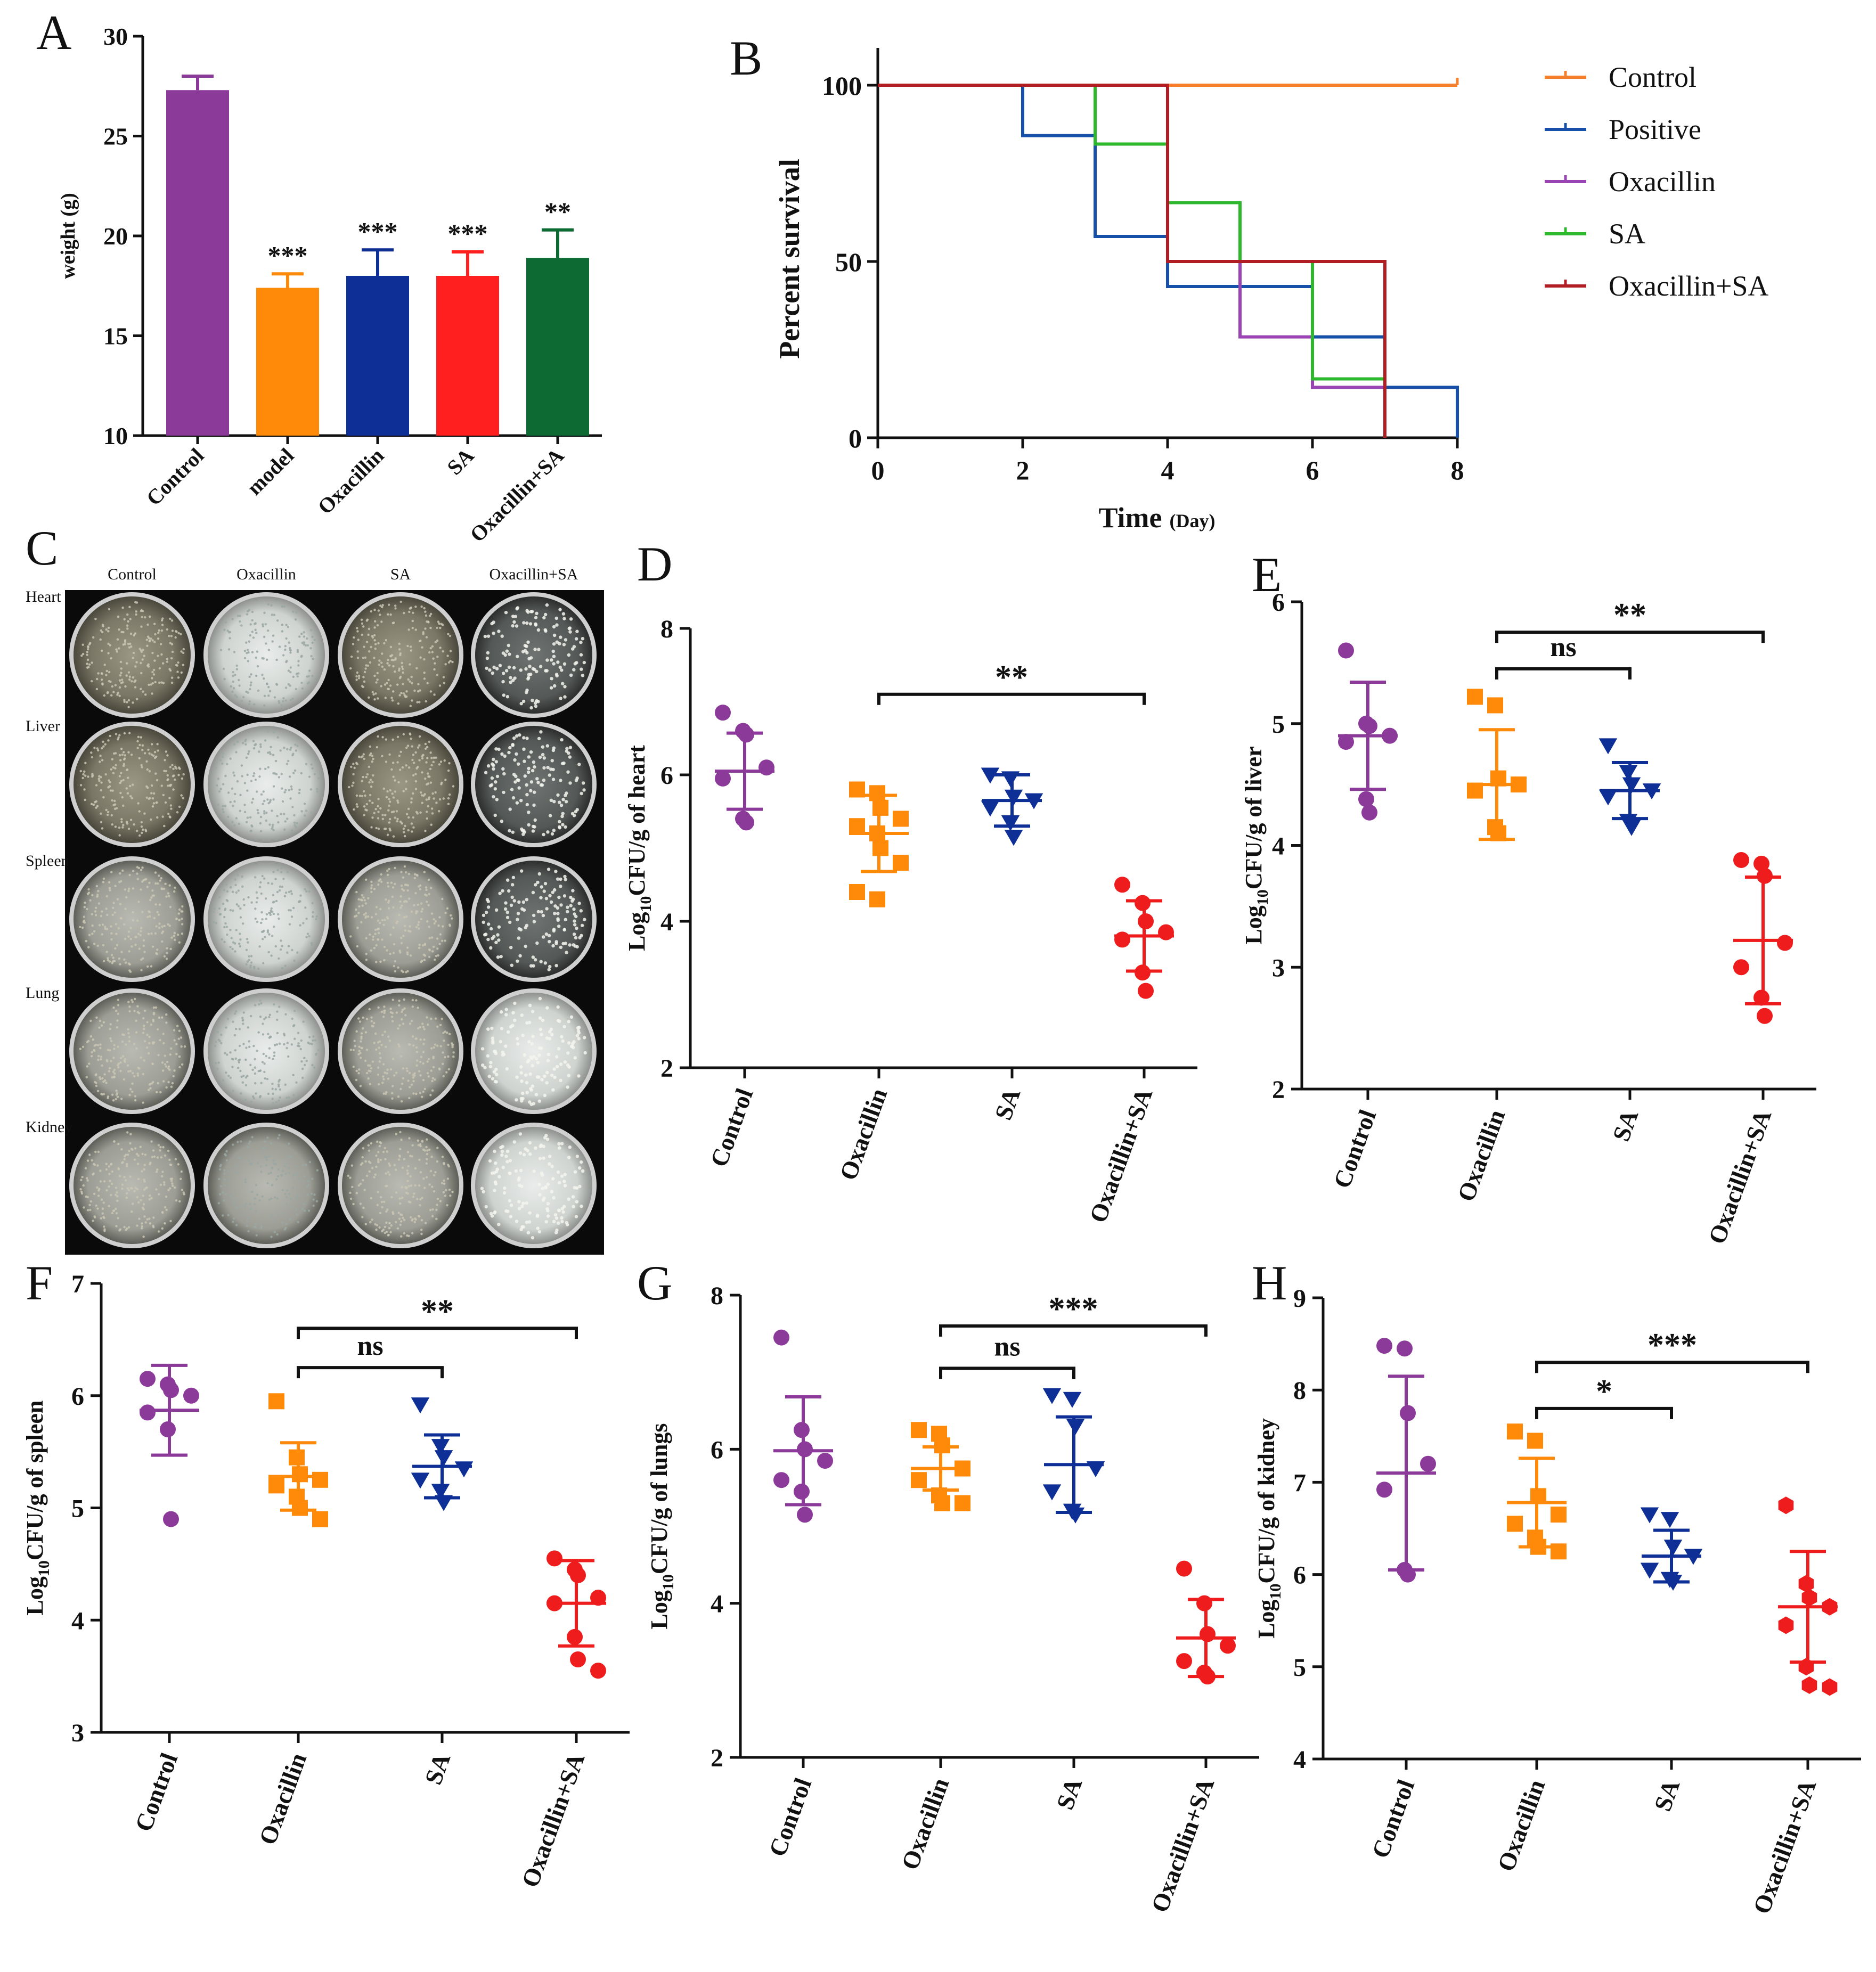  What do you see at coordinates (1346, 742) in the screenshot?
I see `data-point` at bounding box center [1346, 742].